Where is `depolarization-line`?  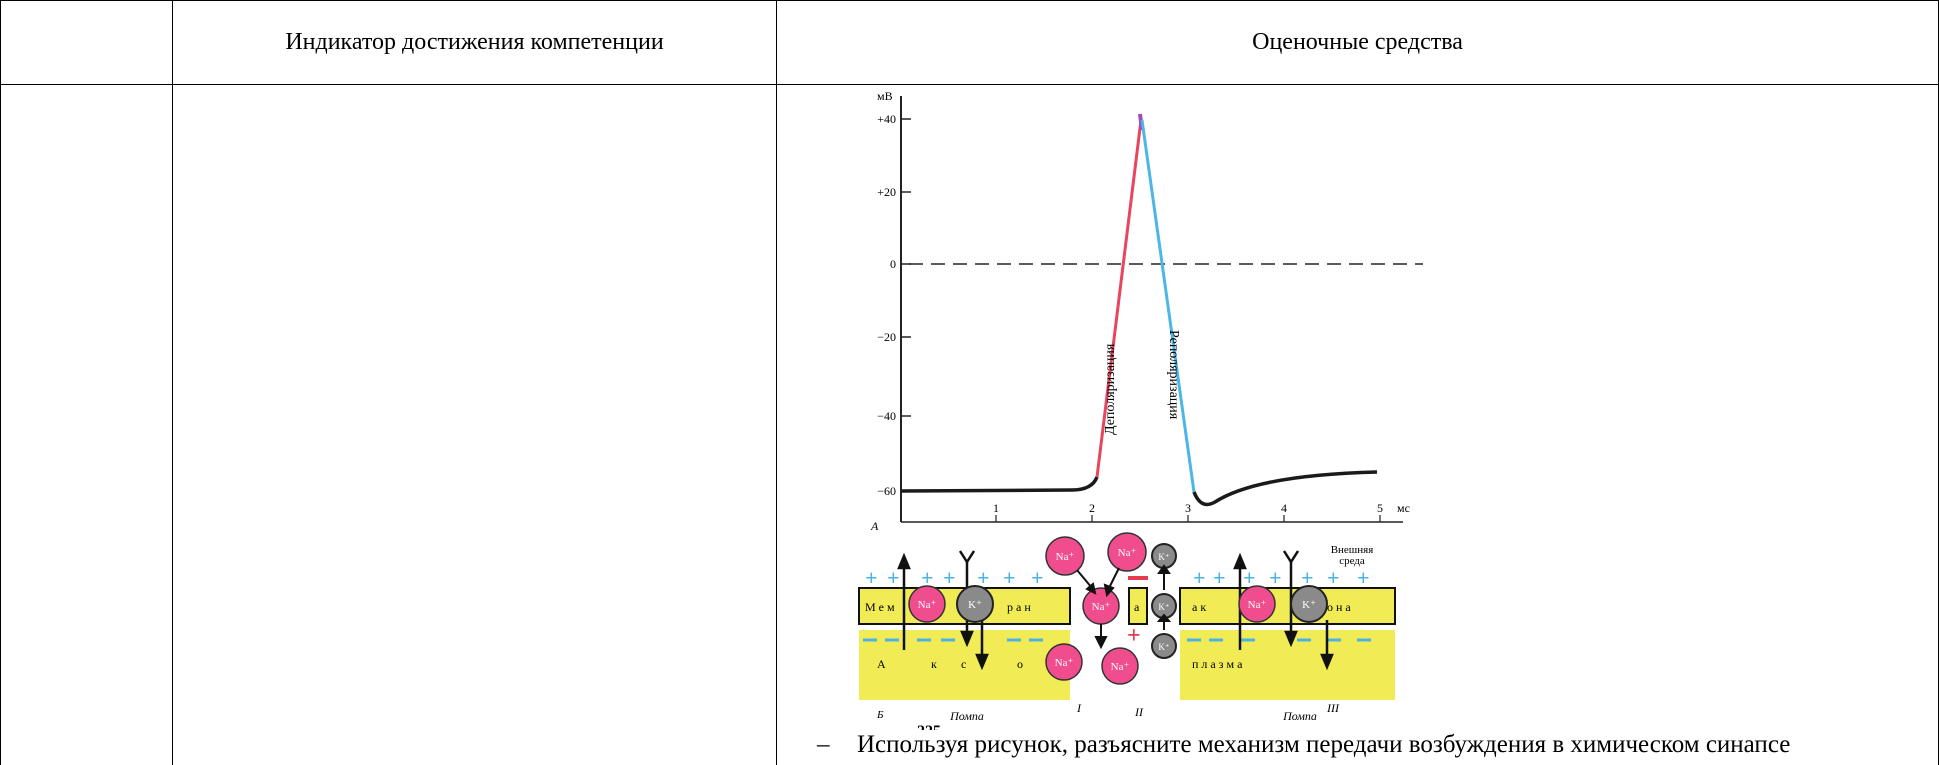
depolarization-line is located at coordinates (1119, 298).